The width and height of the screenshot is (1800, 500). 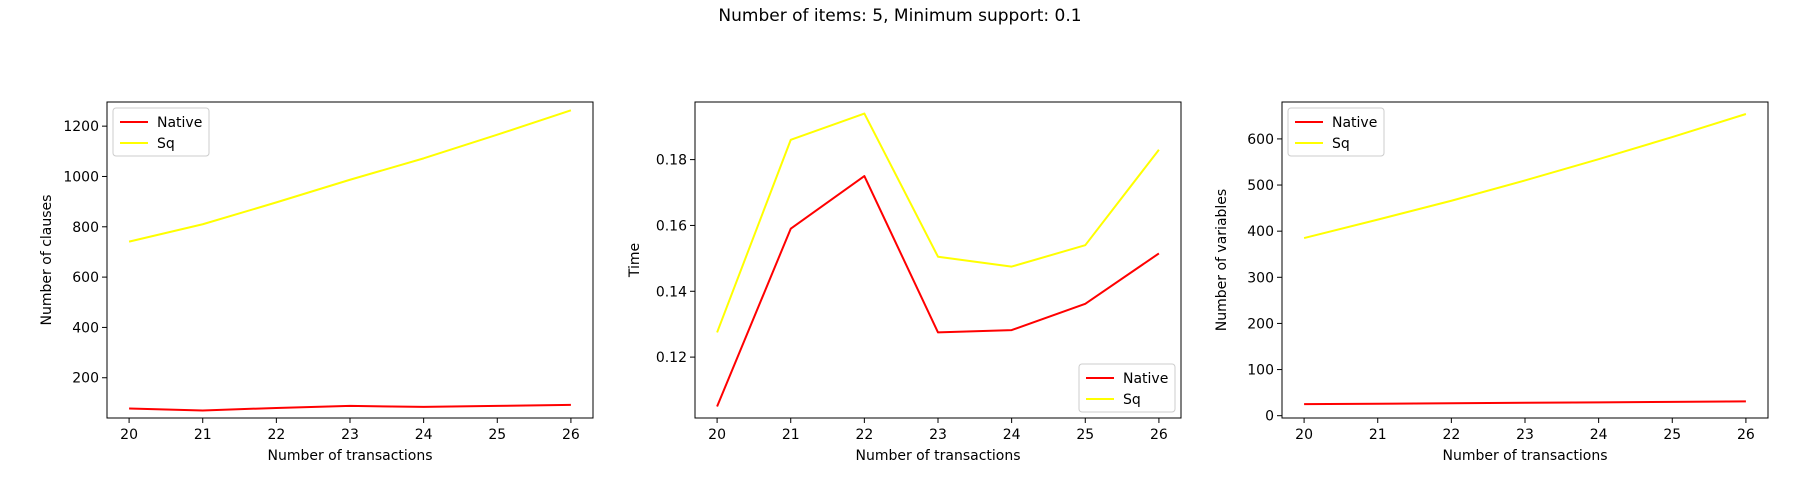 What do you see at coordinates (1260, 186) in the screenshot?
I see `y-tick-label: 500` at bounding box center [1260, 186].